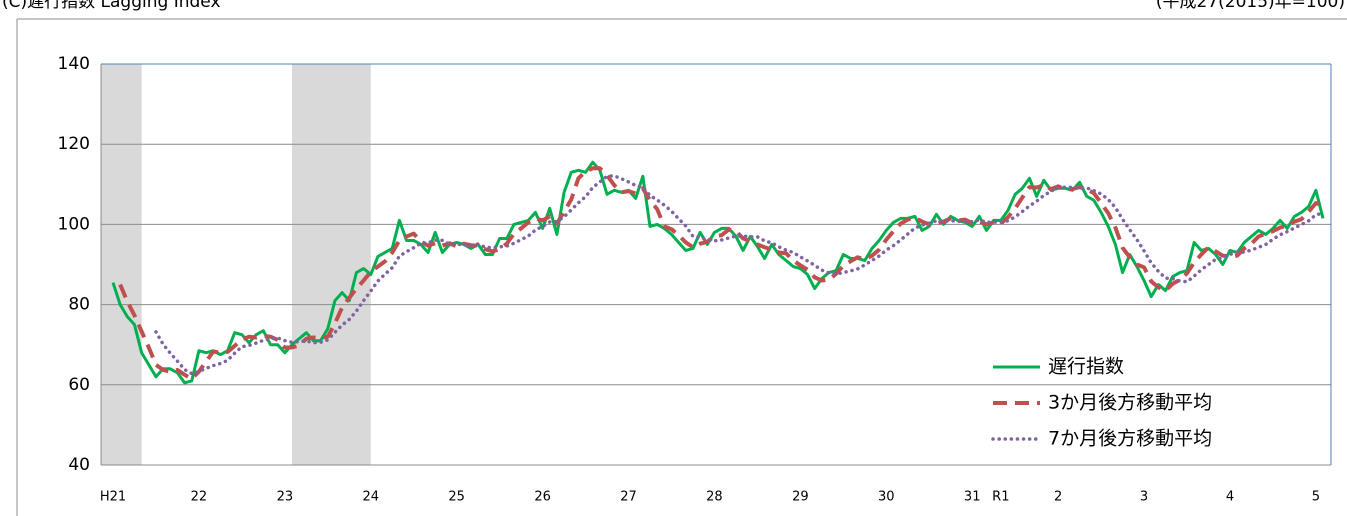 This screenshot has height=516, width=1347. Describe the element at coordinates (285, 497) in the screenshot. I see `x-tick-label: 23` at that location.